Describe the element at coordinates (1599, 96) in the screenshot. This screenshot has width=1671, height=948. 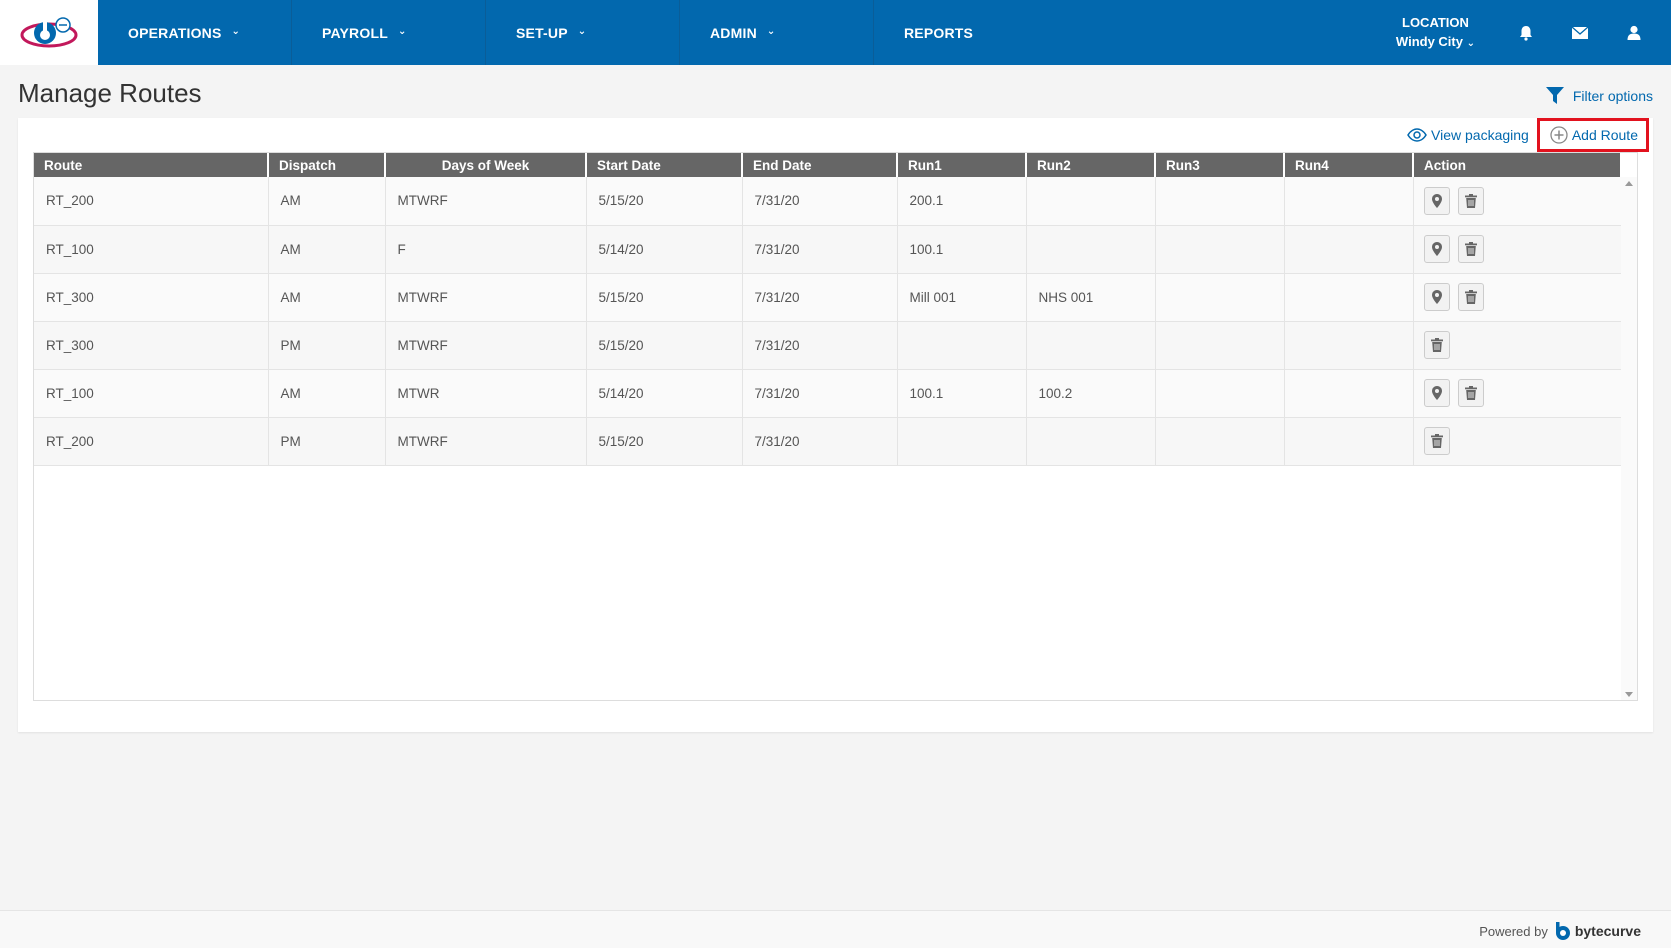
I see `filter-options-button: Filter options` at that location.